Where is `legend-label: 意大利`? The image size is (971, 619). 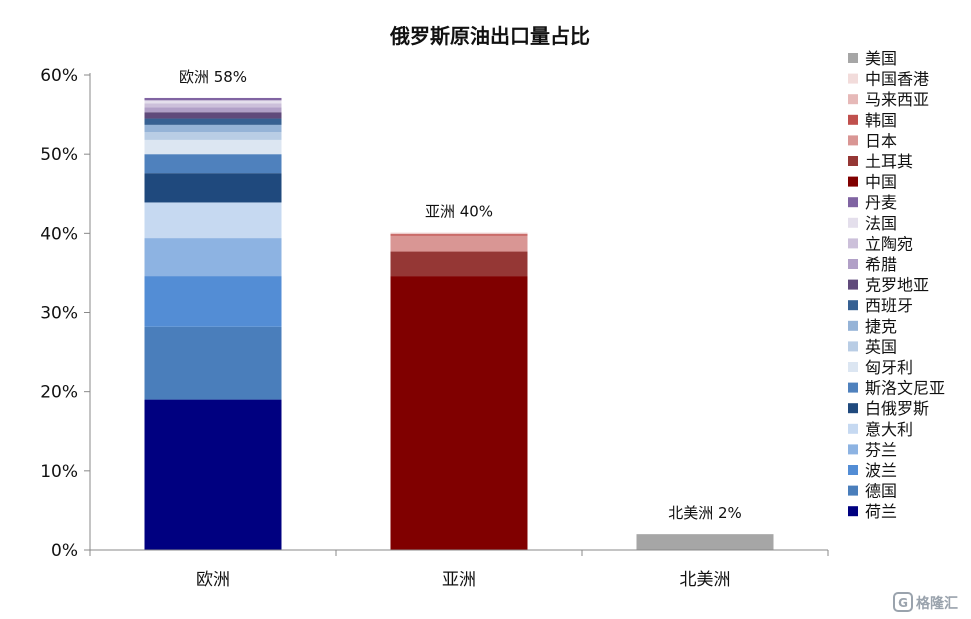
legend-label: 意大利 is located at coordinates (889, 429).